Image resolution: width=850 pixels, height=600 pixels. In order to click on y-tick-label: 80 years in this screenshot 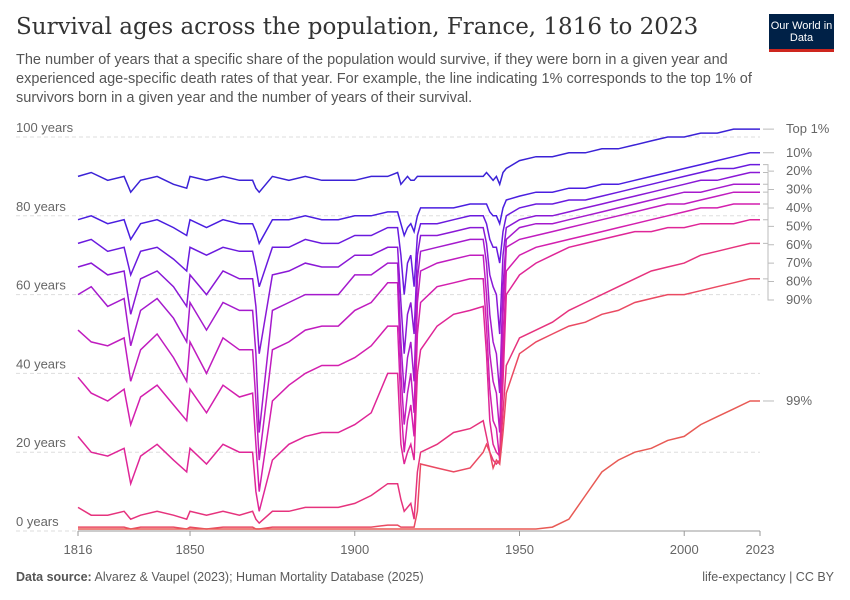, I will do `click(41, 206)`.